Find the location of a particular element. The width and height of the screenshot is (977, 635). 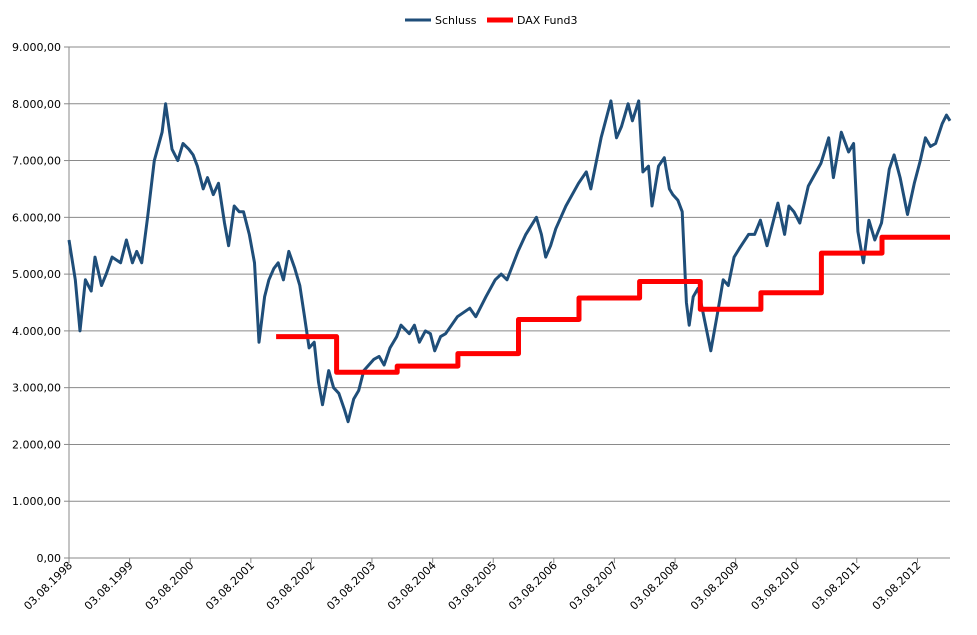

x-tick-label: 03.08.2010 is located at coordinates (776, 586).